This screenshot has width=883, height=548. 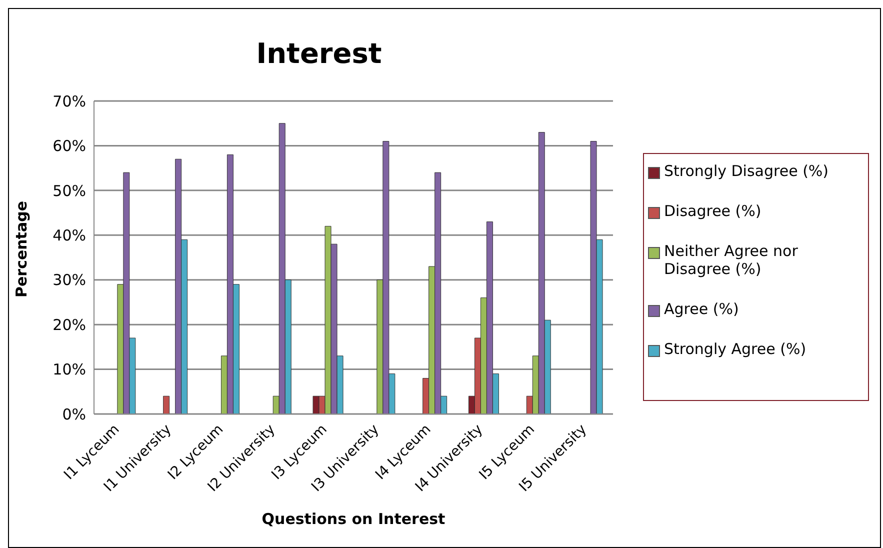 What do you see at coordinates (713, 211) in the screenshot?
I see `legend-label: Disagree (%)` at bounding box center [713, 211].